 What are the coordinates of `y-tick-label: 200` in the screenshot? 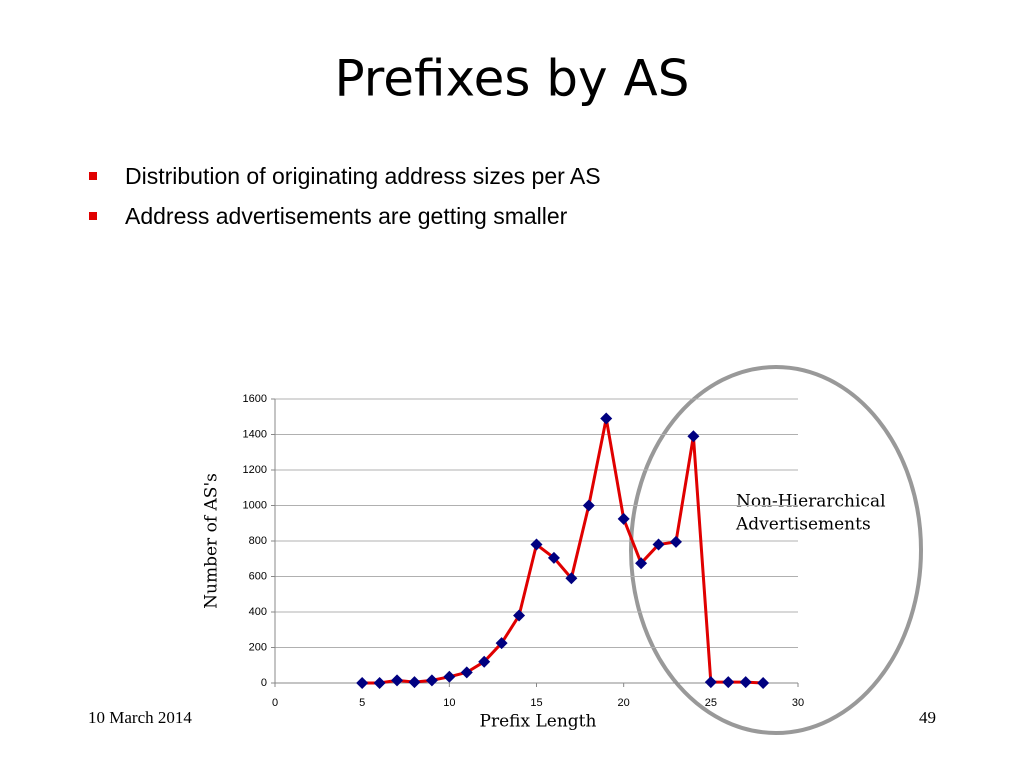 It's located at (258, 647).